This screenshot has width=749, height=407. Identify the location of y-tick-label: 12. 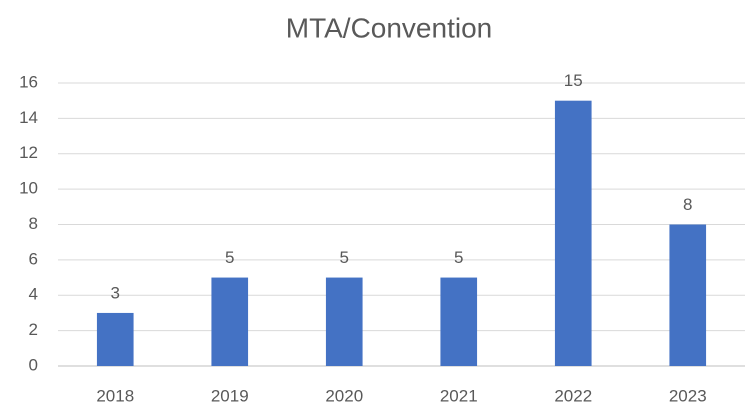
(28, 152).